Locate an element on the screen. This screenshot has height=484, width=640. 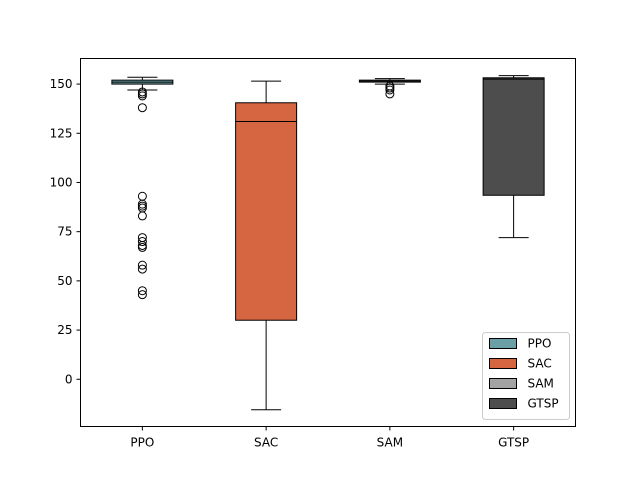
y-tick-label: 75 is located at coordinates (64, 232).